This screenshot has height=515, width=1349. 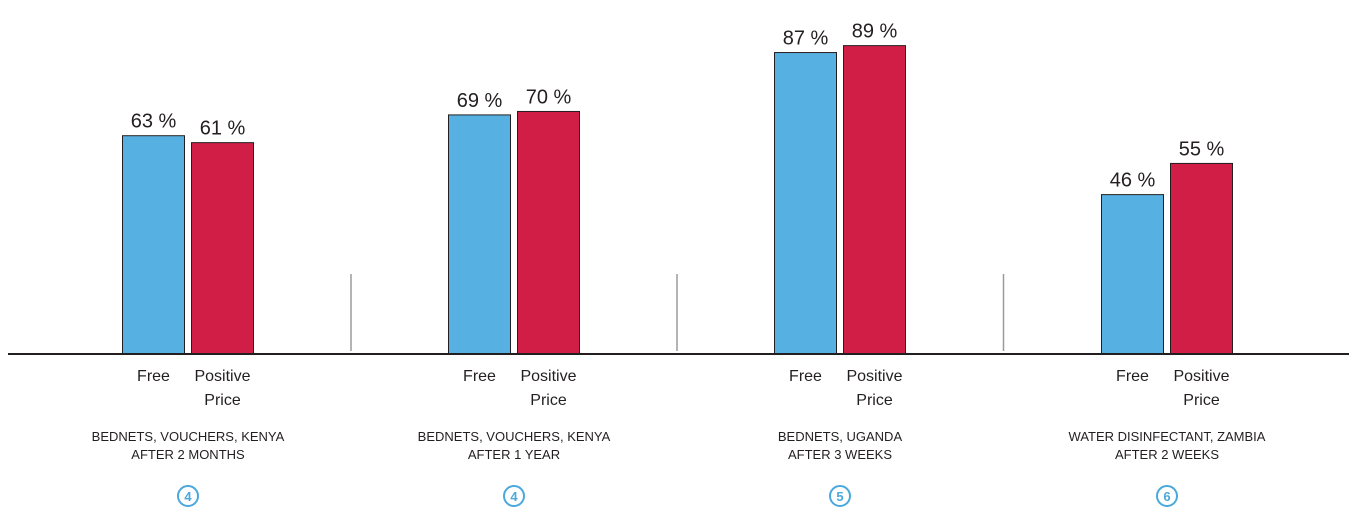 I want to click on group-title: WATER DISINFECTANT, ZAMBIA, so click(x=1167, y=436).